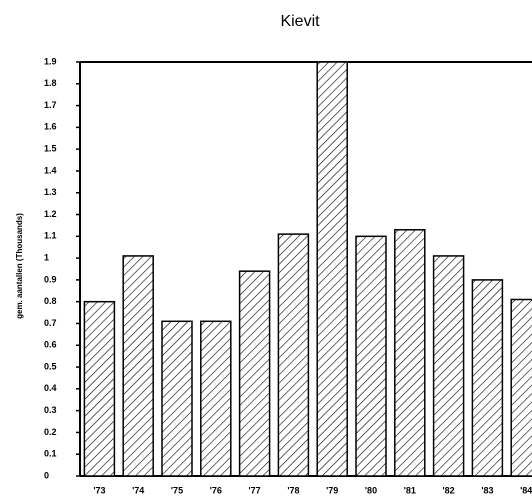  I want to click on y-tick-label: 1, so click(46, 257).